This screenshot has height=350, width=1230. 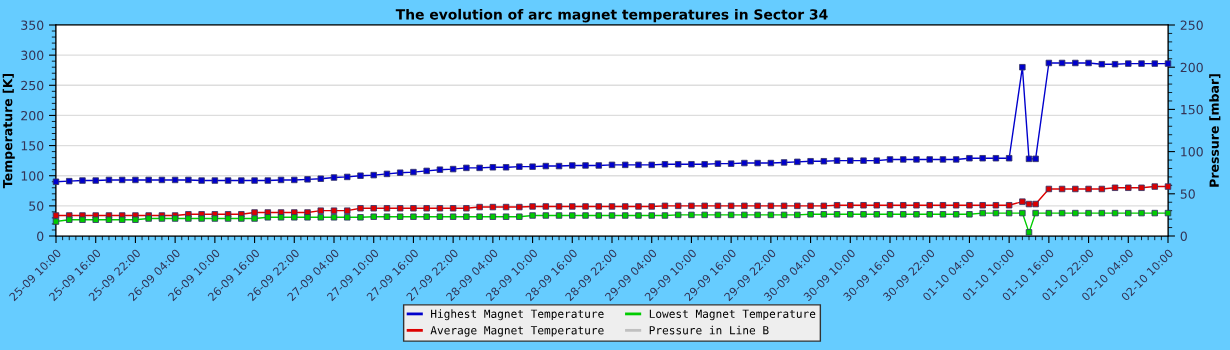 I want to click on legend-label: Pressure in Line B, so click(x=709, y=330).